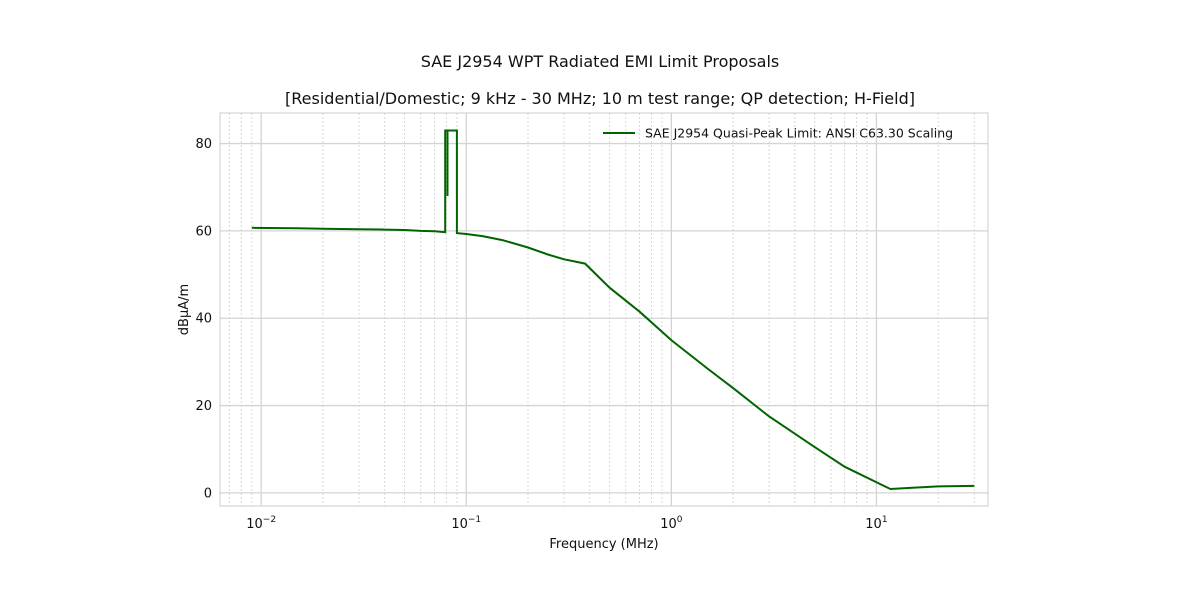 The width and height of the screenshot is (1200, 600). I want to click on y-ticks: 0 20 40 60 80, so click(203, 319).